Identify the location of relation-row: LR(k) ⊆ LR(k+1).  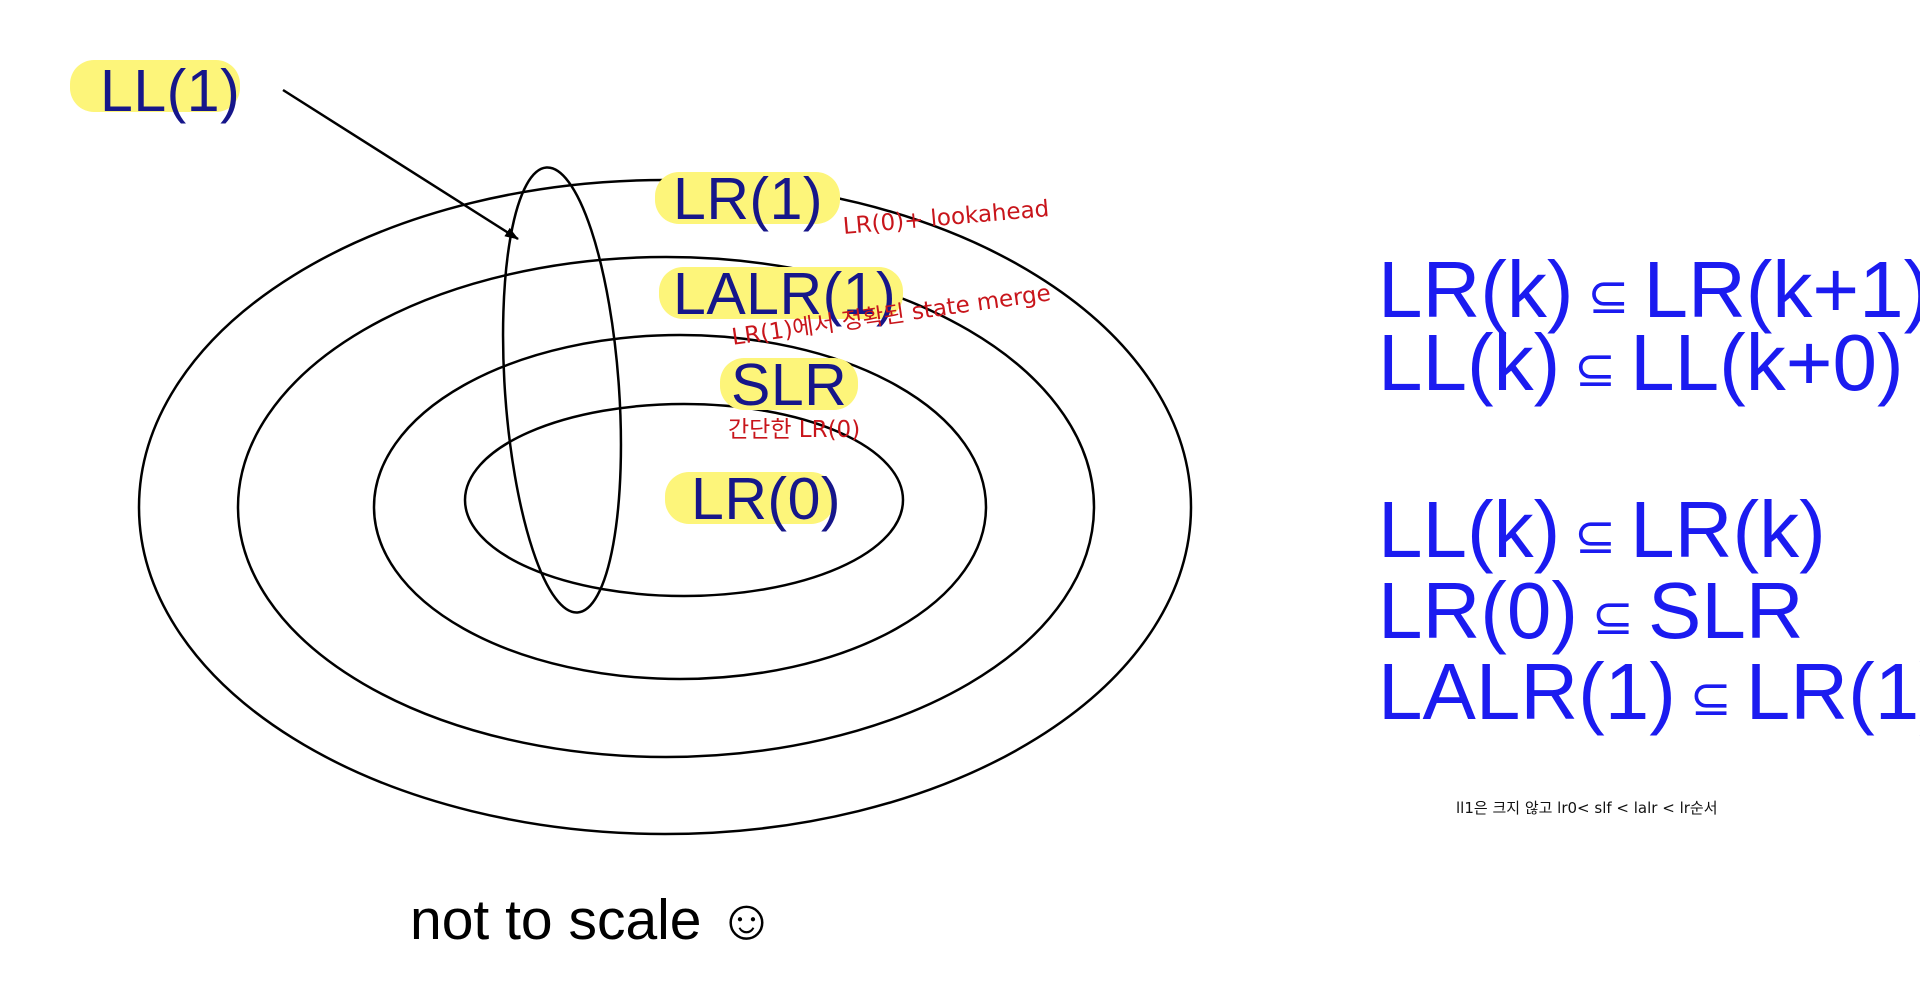
(1649, 290).